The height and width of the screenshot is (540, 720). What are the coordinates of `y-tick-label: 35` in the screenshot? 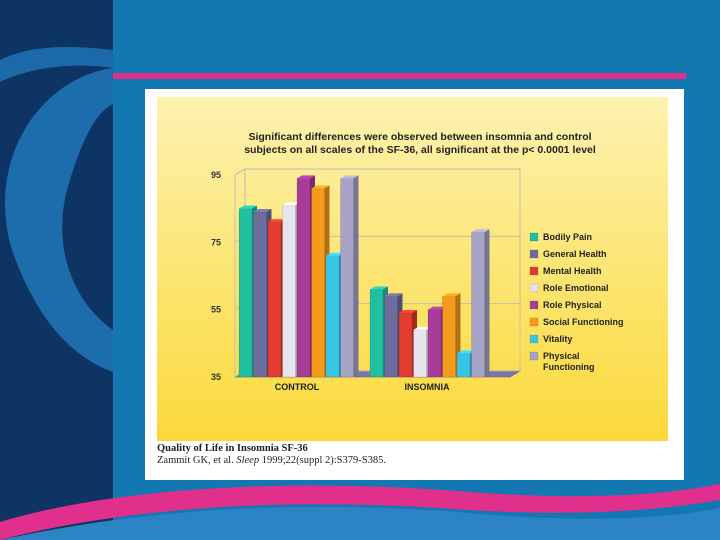 It's located at (216, 377).